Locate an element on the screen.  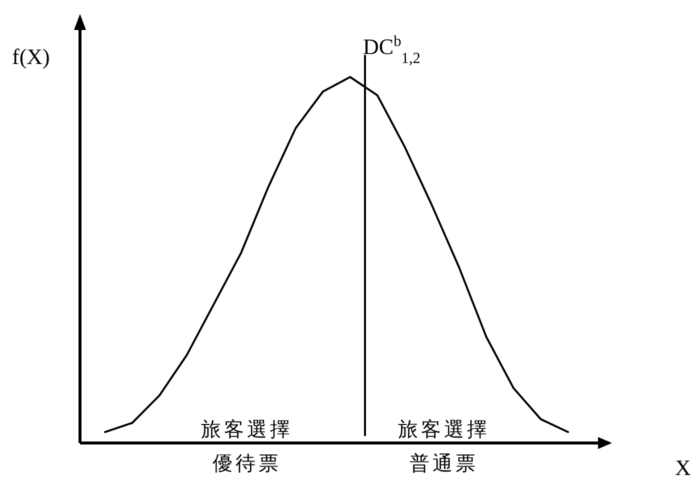
x-axis-title: X is located at coordinates (683, 467).